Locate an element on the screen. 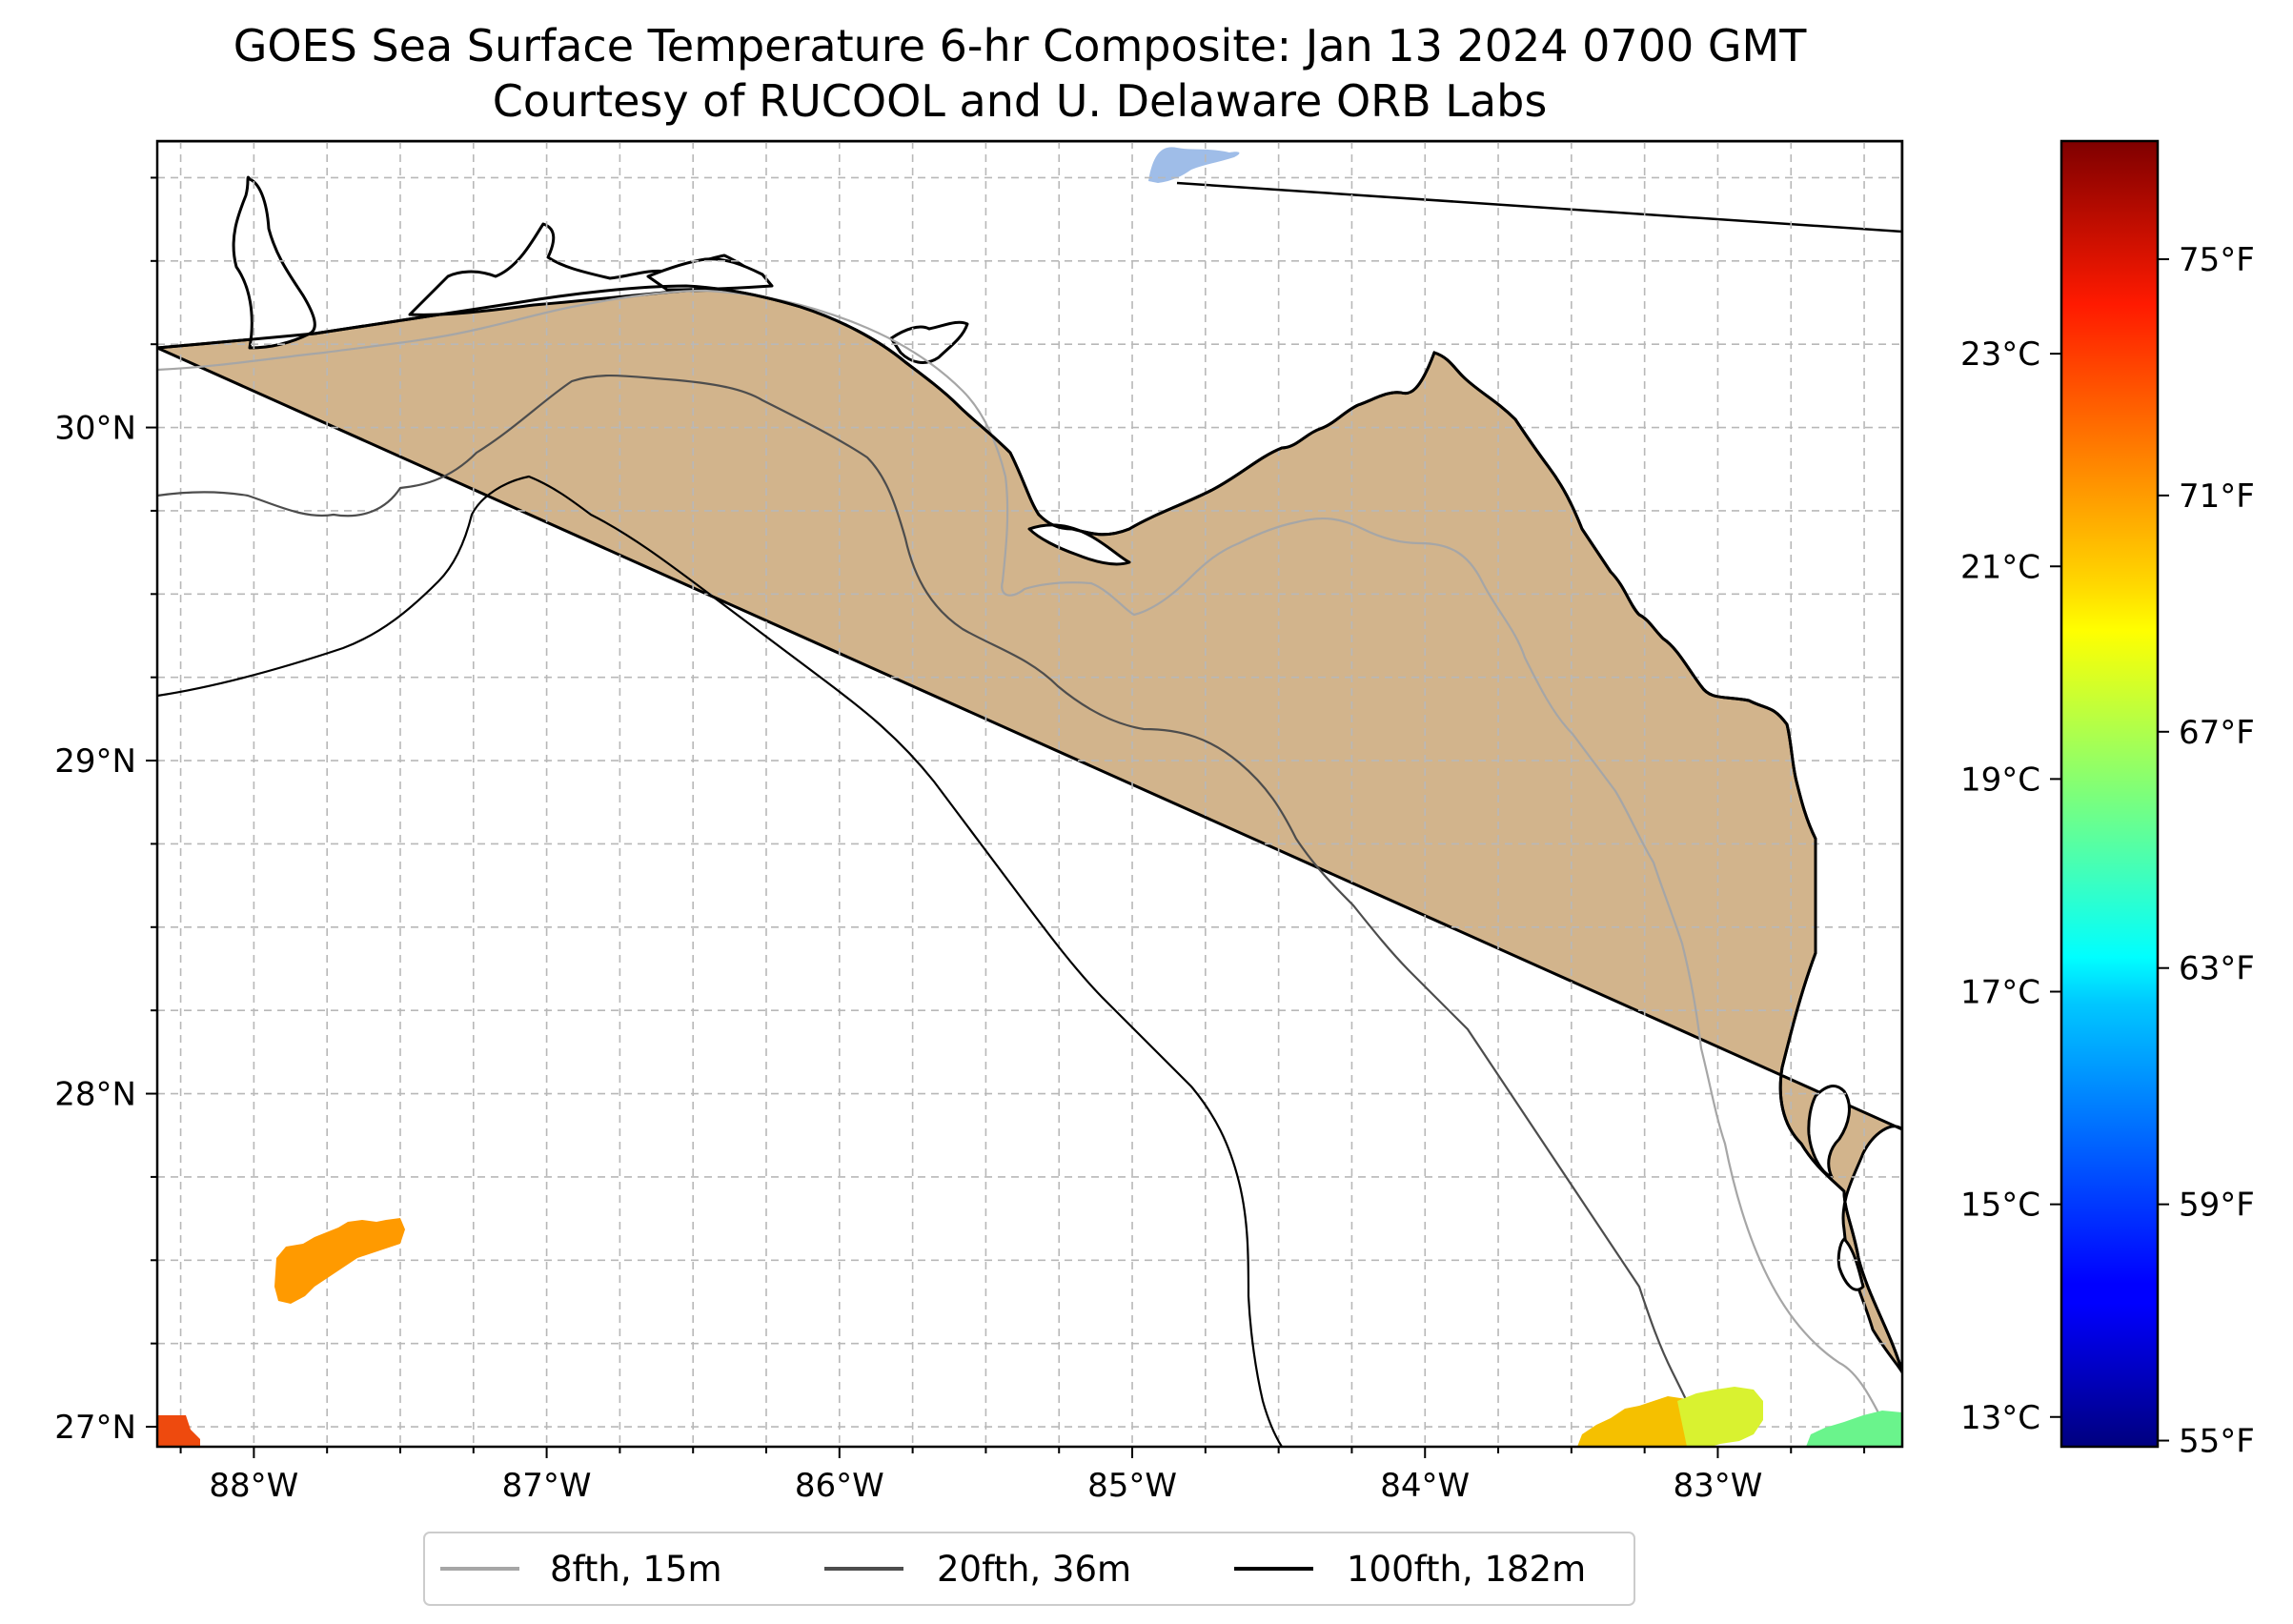 Image resolution: width=2293 pixels, height=1624 pixels. colorbar-celsius-label: 13°C is located at coordinates (2000, 1418).